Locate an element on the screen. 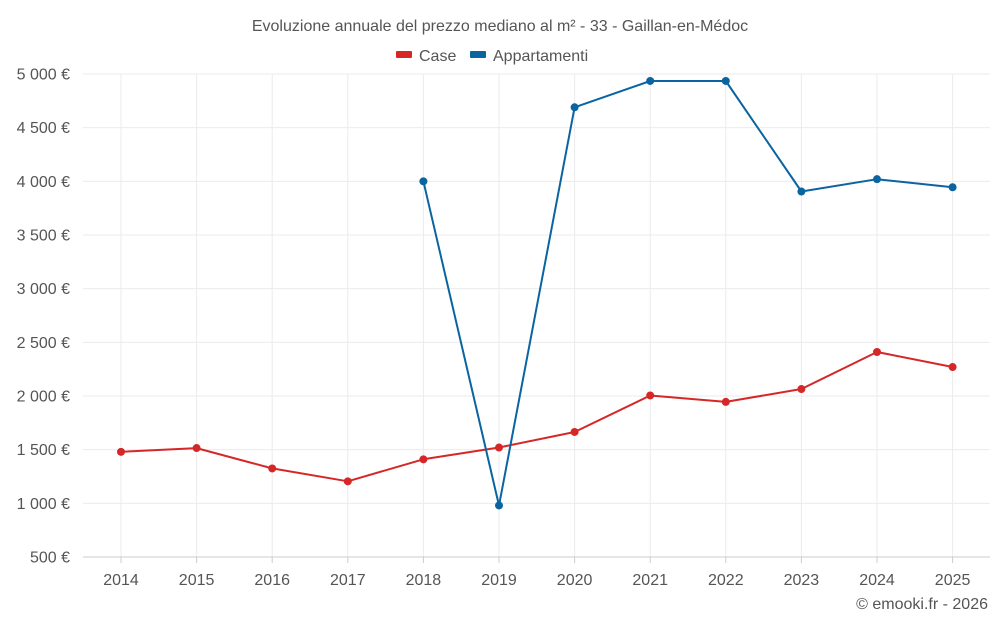  y-tick-label-2500: 2 500 € is located at coordinates (43, 343).